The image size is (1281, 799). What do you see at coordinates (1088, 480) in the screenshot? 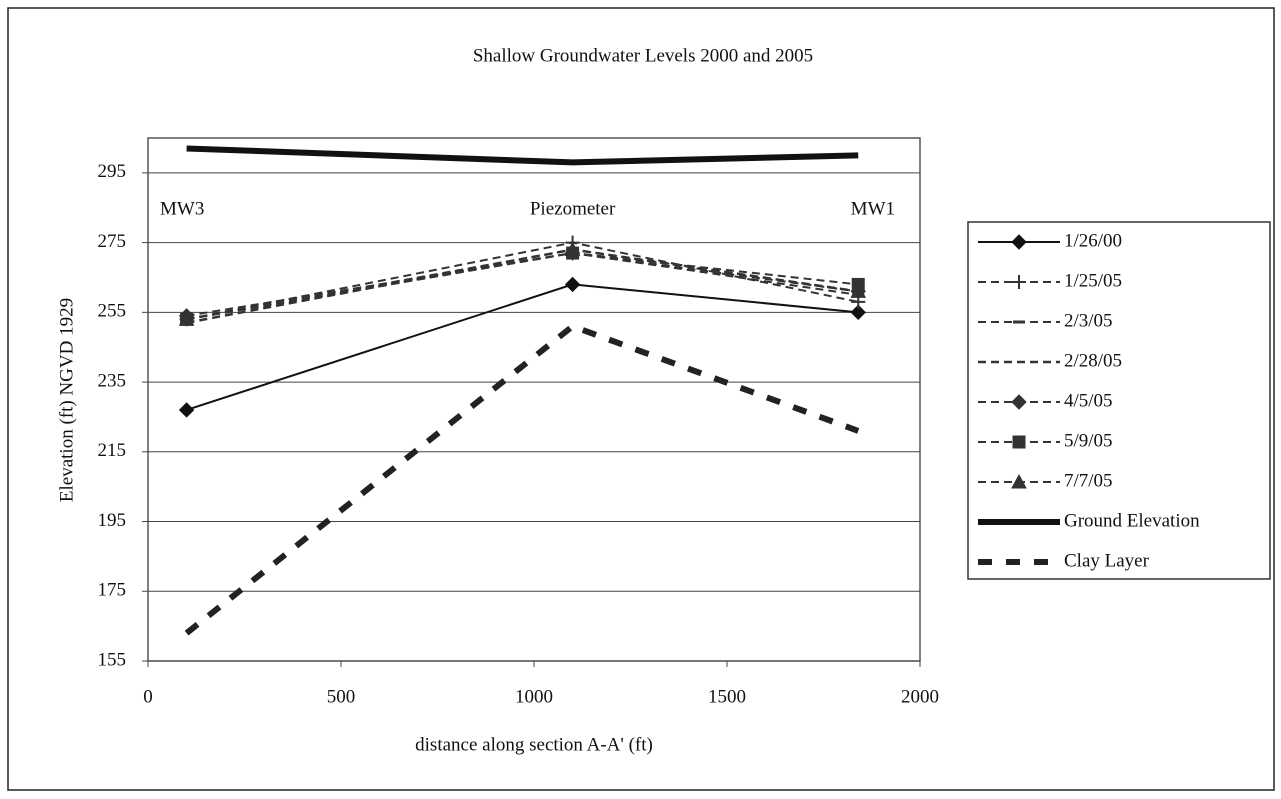
I see `legend-label: 7/7/05` at bounding box center [1088, 480].